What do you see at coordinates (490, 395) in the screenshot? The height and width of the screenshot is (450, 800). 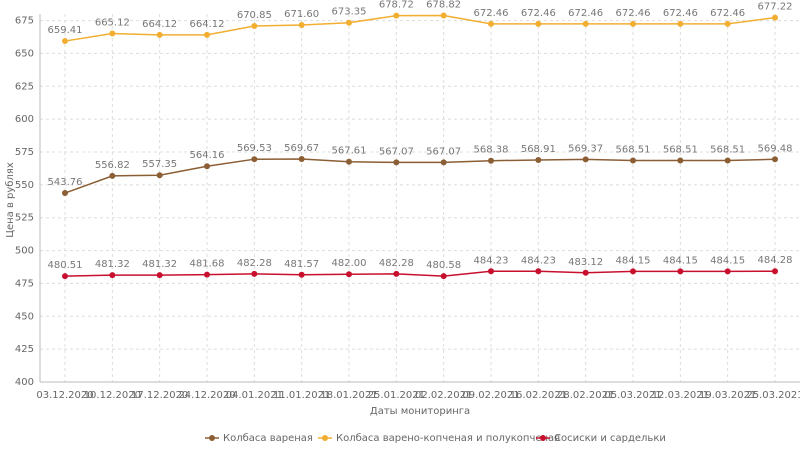 I see `x-tick-label: 09.02.2021` at bounding box center [490, 395].